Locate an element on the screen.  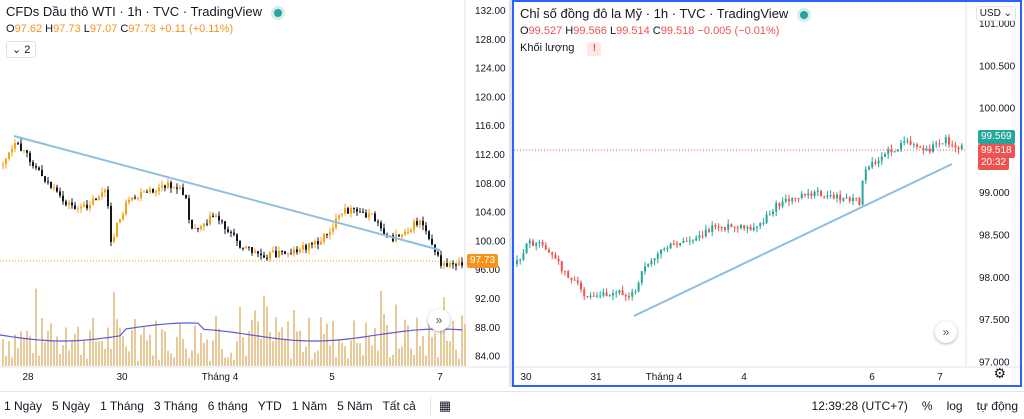
percent-scale-toggle: % is located at coordinates (927, 405).